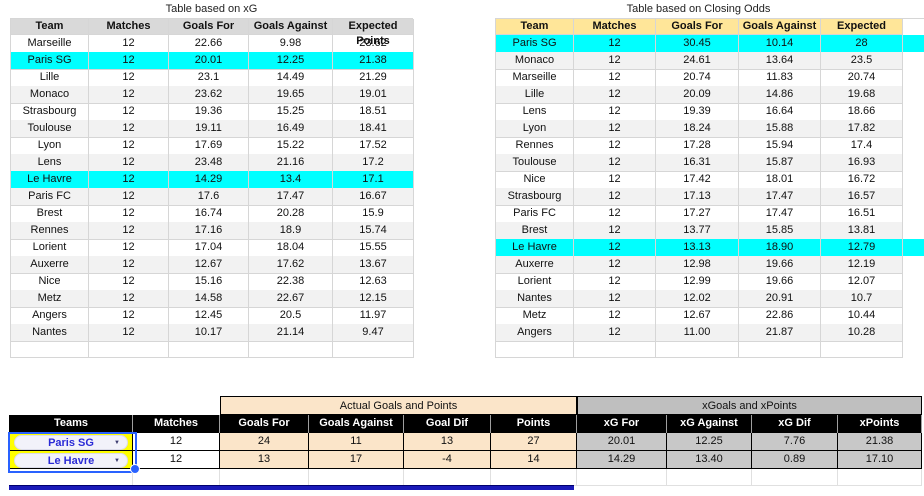 The image size is (924, 496). Describe the element at coordinates (50, 265) in the screenshot. I see `team-cell: Auxerre` at that location.